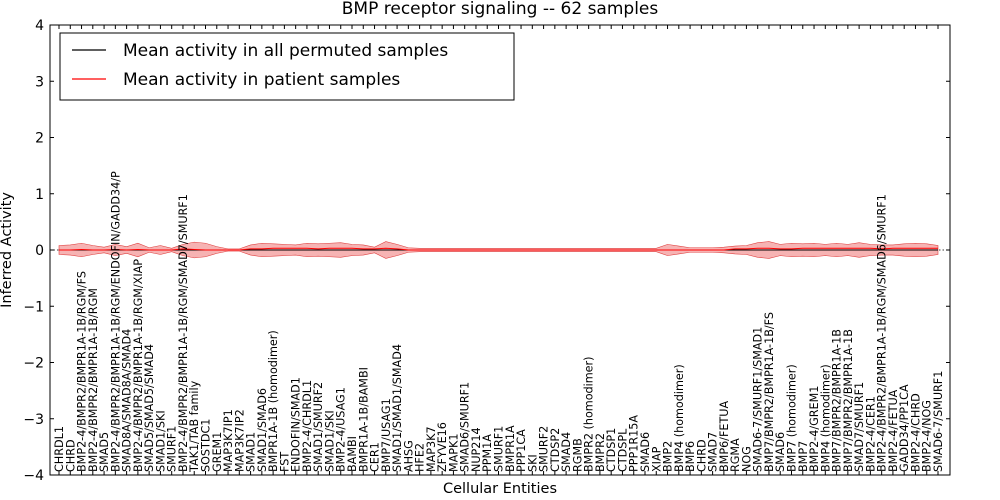  Describe the element at coordinates (769, 392) in the screenshot. I see `entity-label: BMP7/BMPR2/BMPR1A-1B/FS` at that location.